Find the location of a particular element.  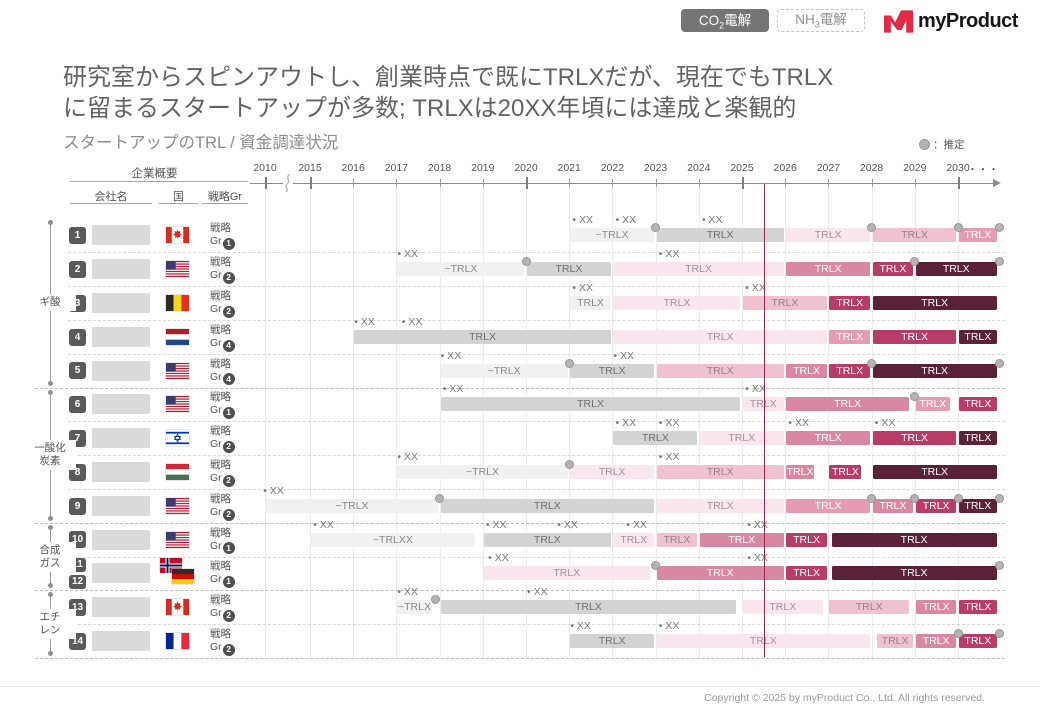

category-label: 合成 ガス is located at coordinates (50, 556).